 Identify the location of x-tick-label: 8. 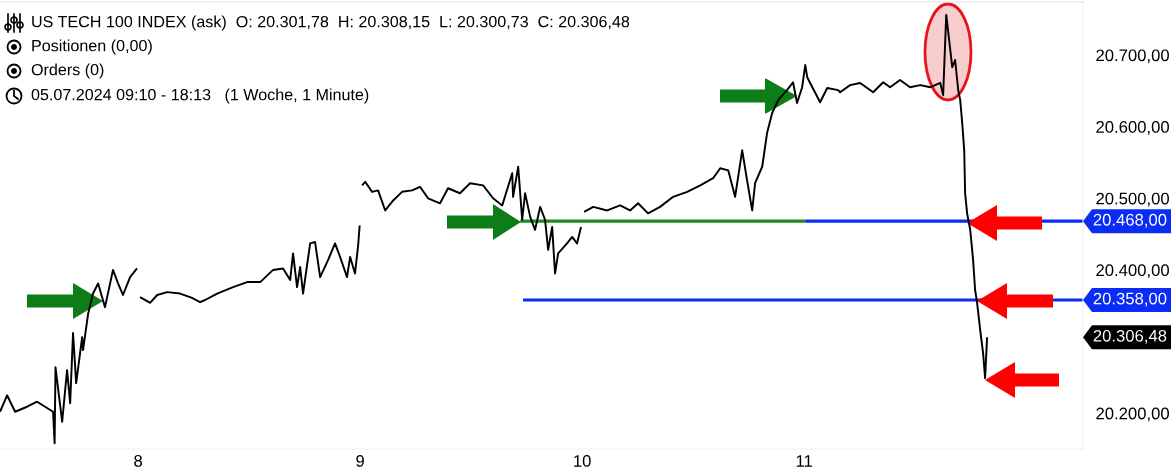
(138, 461).